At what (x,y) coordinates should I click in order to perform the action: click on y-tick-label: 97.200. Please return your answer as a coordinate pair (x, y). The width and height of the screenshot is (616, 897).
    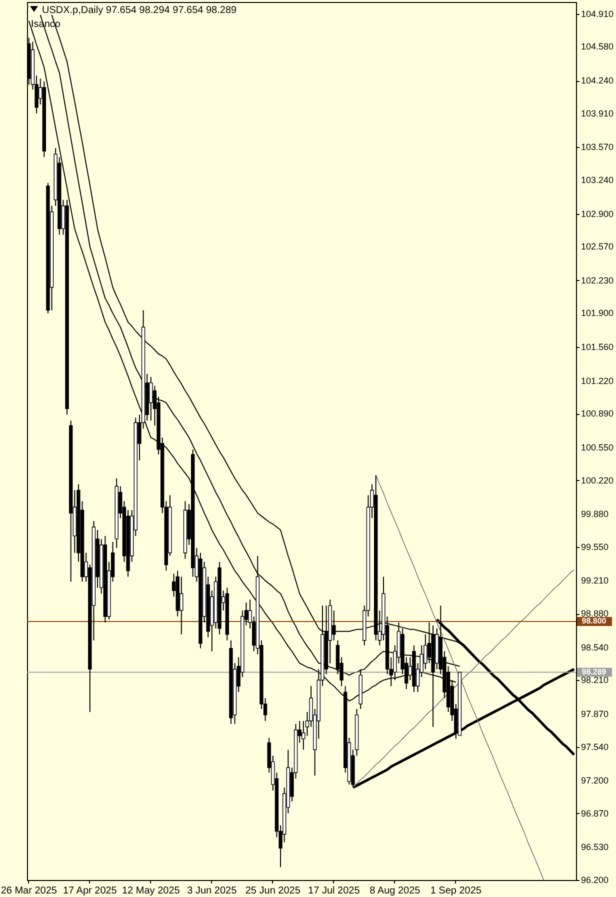
    Looking at the image, I should click on (595, 781).